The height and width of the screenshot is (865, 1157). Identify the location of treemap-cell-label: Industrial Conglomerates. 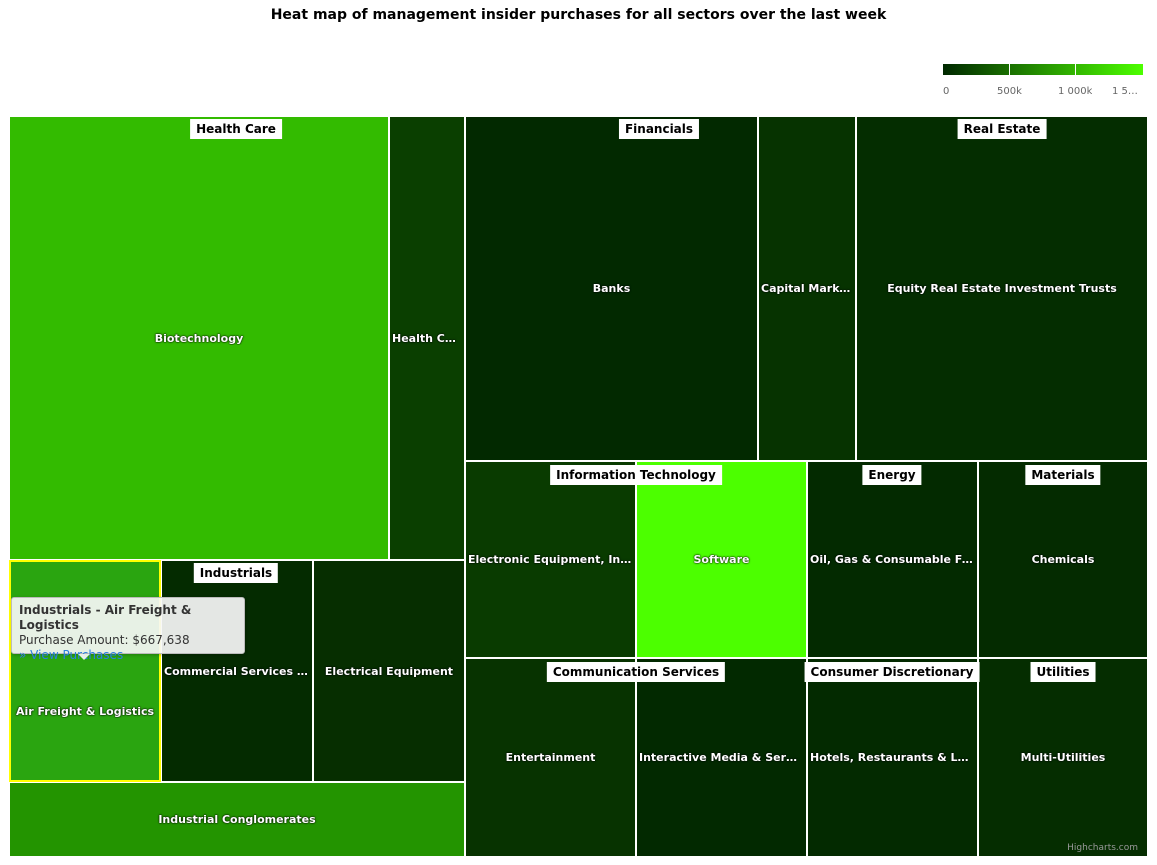
(237, 819).